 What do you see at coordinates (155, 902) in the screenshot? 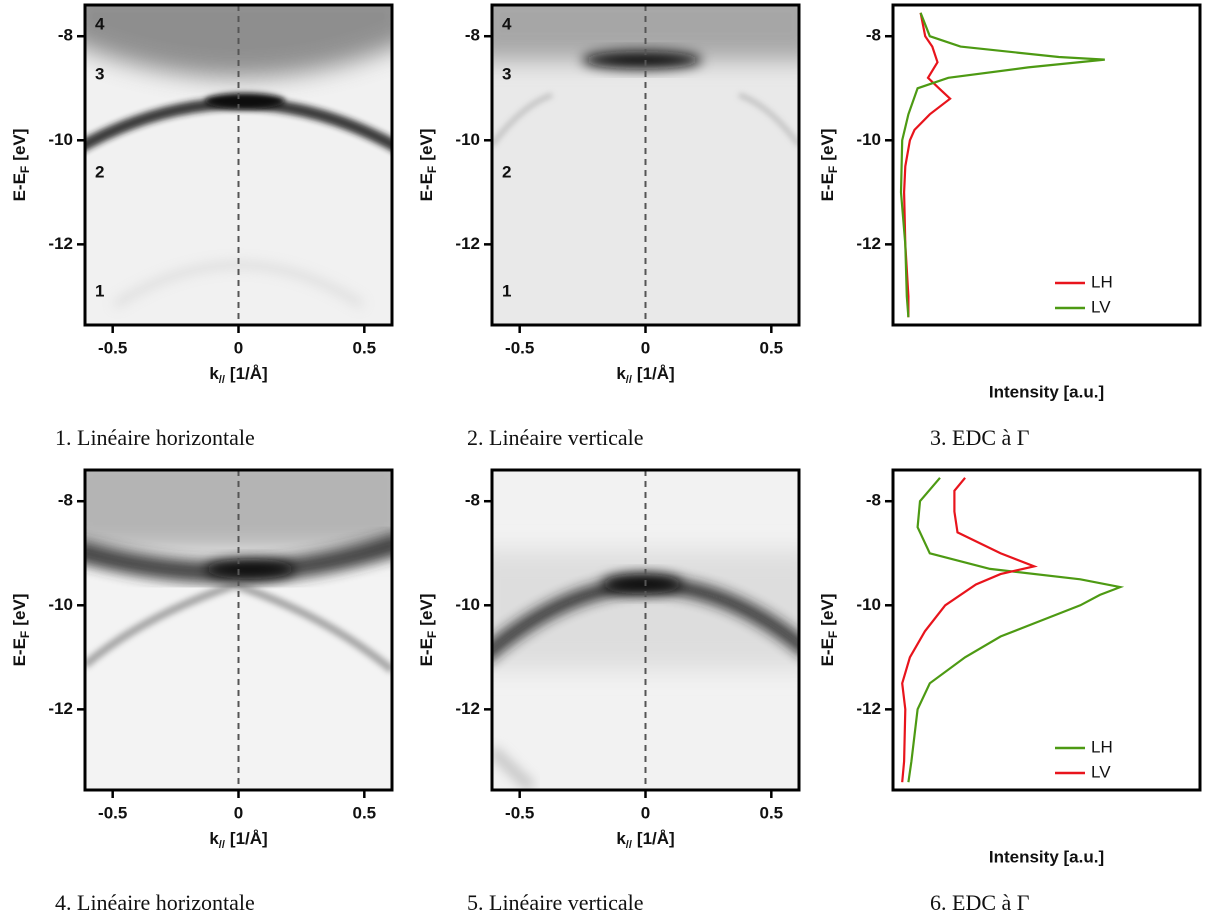
I see `caption: 4. Linéaire horizontale` at bounding box center [155, 902].